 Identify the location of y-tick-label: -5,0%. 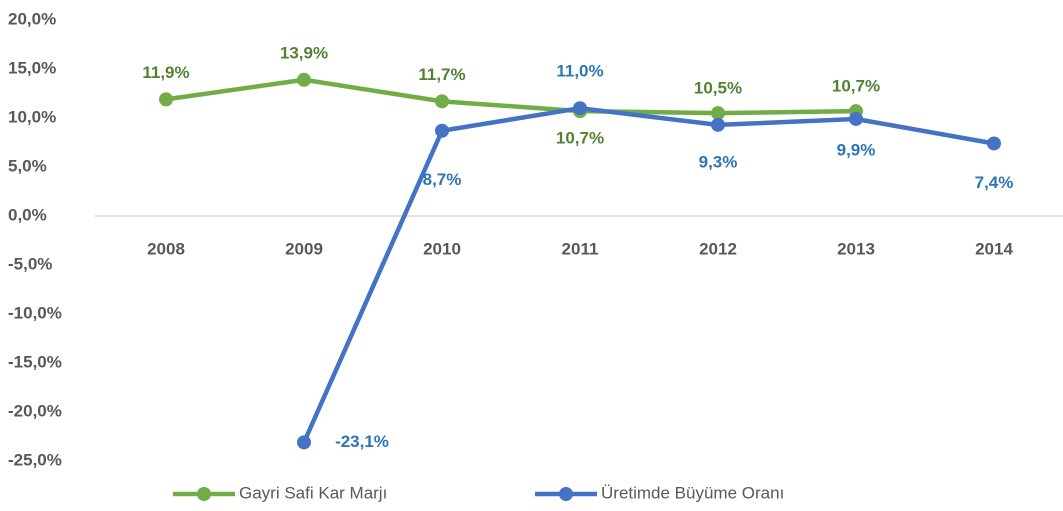
(30, 263).